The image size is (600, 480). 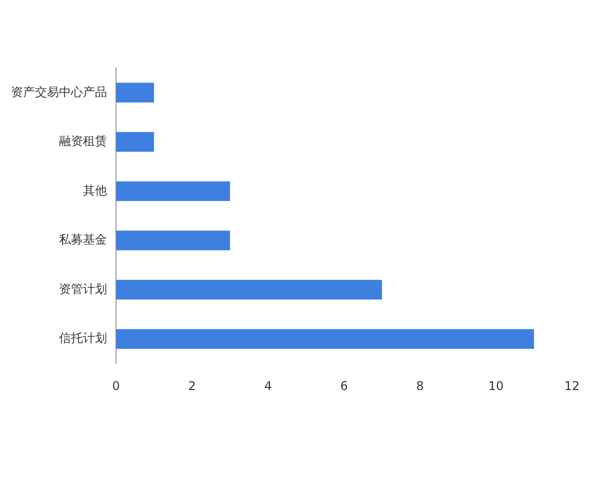 What do you see at coordinates (496, 385) in the screenshot?
I see `x-tick-label: 10` at bounding box center [496, 385].